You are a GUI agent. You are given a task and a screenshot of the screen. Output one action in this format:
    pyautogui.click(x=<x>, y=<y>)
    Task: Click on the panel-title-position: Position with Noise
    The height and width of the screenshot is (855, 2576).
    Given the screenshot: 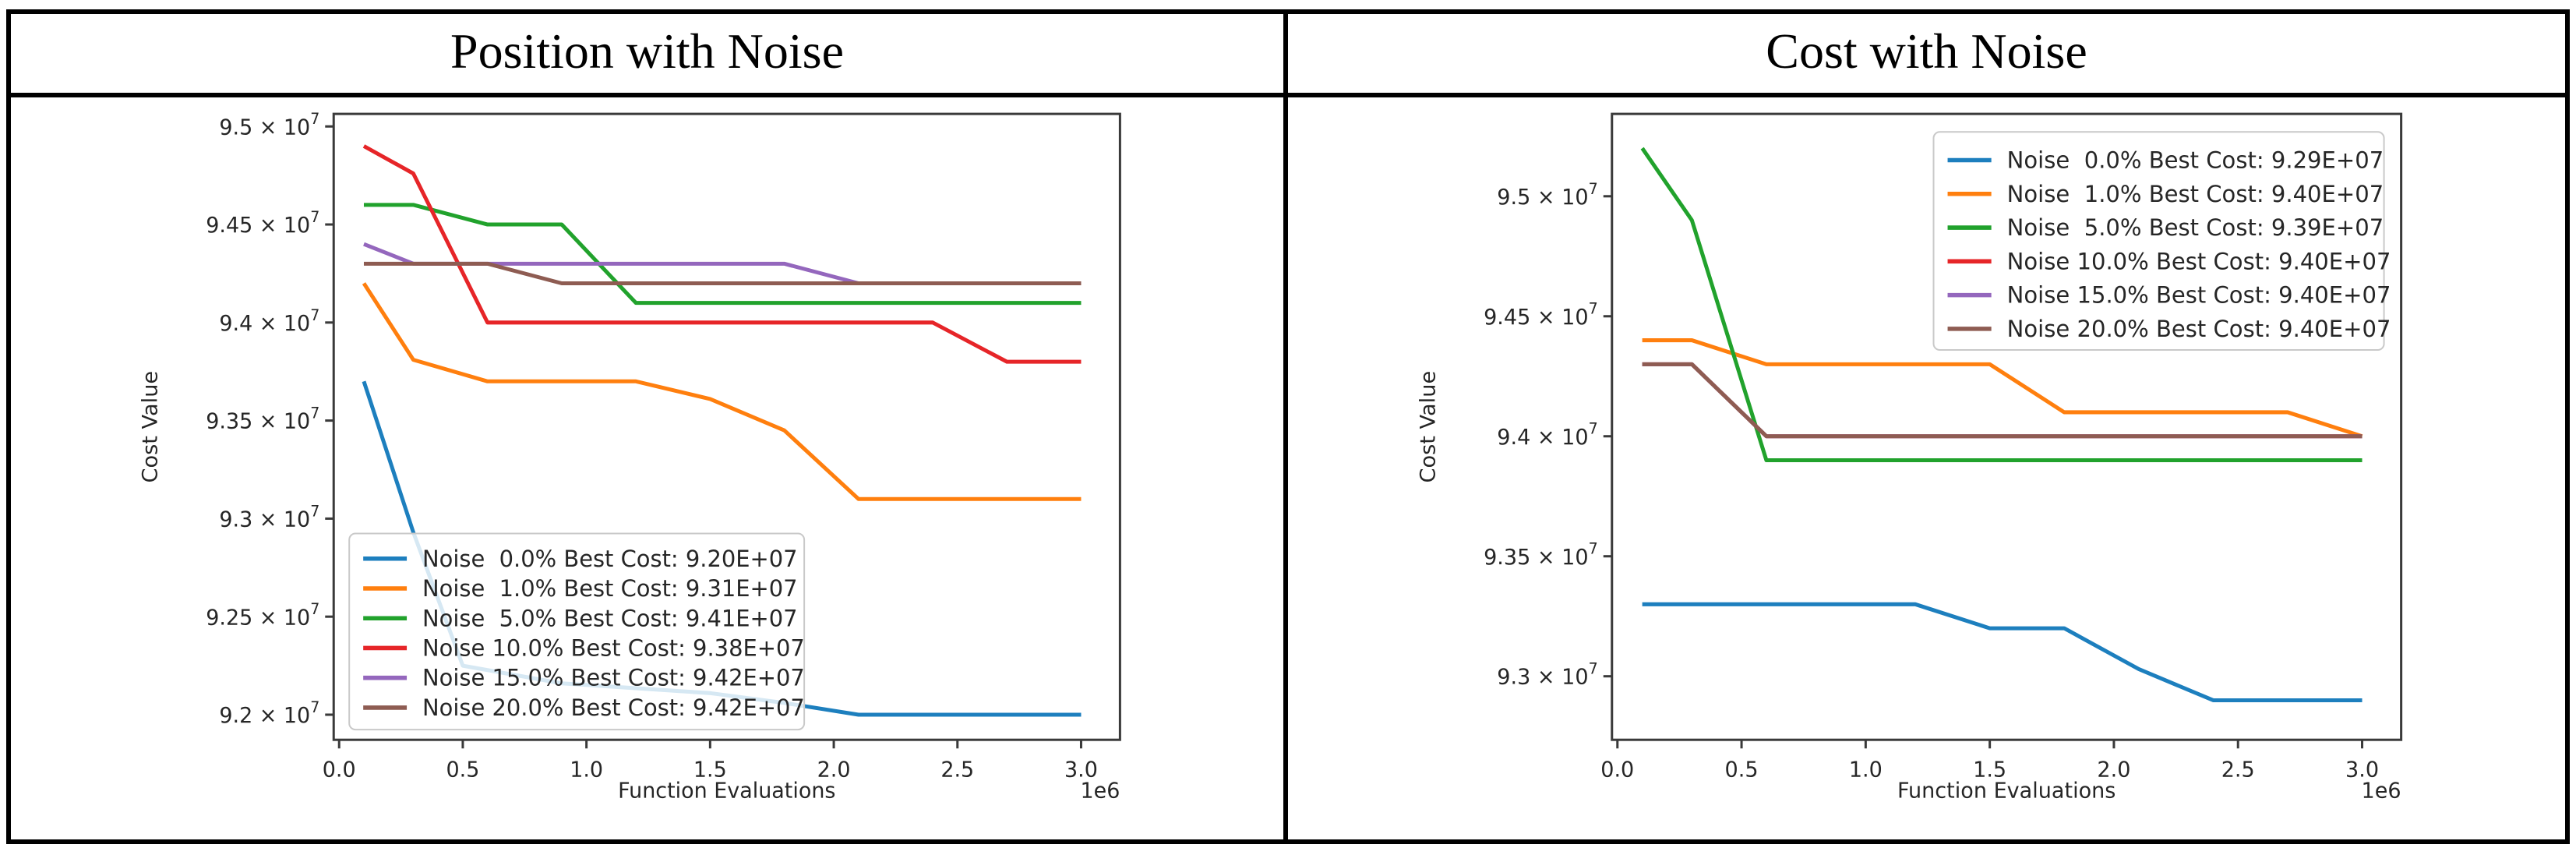 What is the action you would take?
    pyautogui.click(x=647, y=51)
    